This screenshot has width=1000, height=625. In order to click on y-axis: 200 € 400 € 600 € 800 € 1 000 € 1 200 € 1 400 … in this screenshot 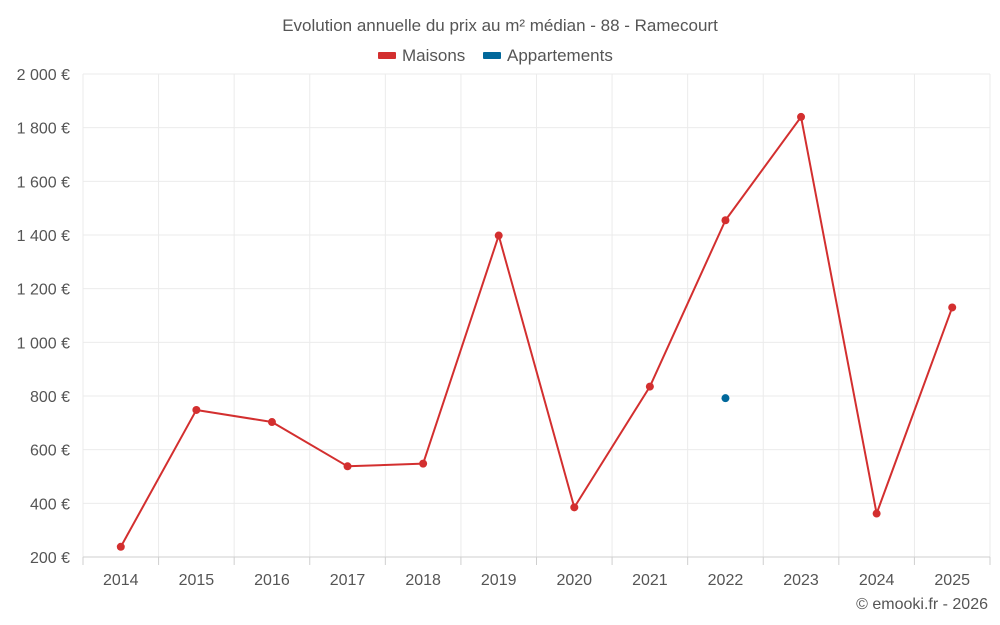, I will do `click(43, 317)`.